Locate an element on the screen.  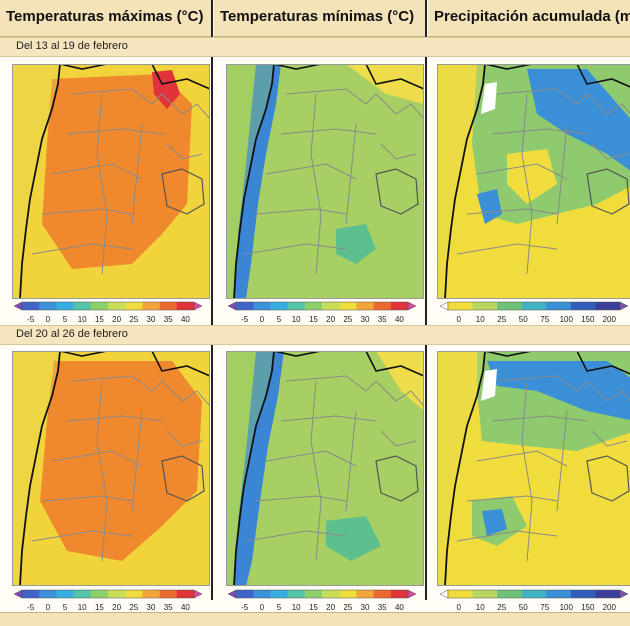
header-tmax-title: Temperaturas máximas (°C) is located at coordinates (104, 16).